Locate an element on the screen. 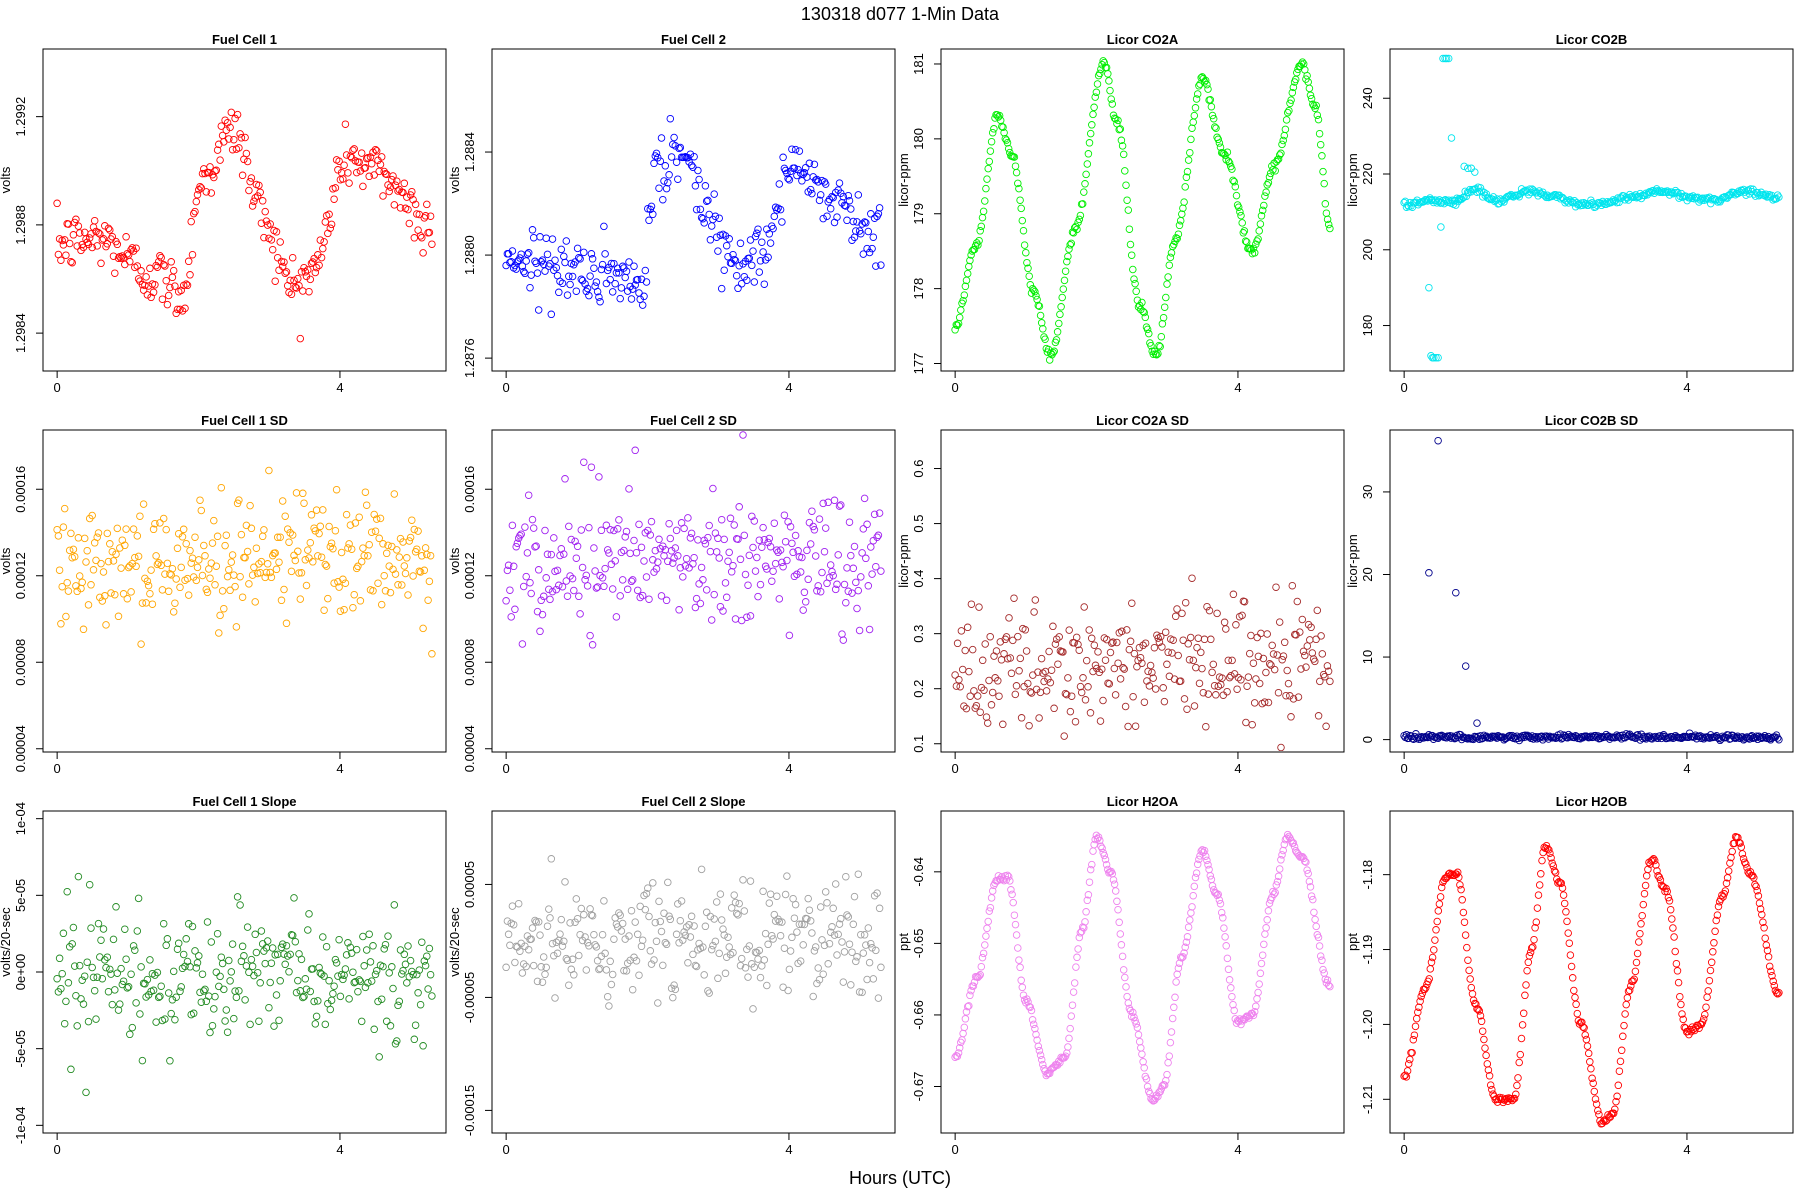 This screenshot has width=1800, height=1200. figure-x-axis-label: Hours (UTC) is located at coordinates (900, 1178).